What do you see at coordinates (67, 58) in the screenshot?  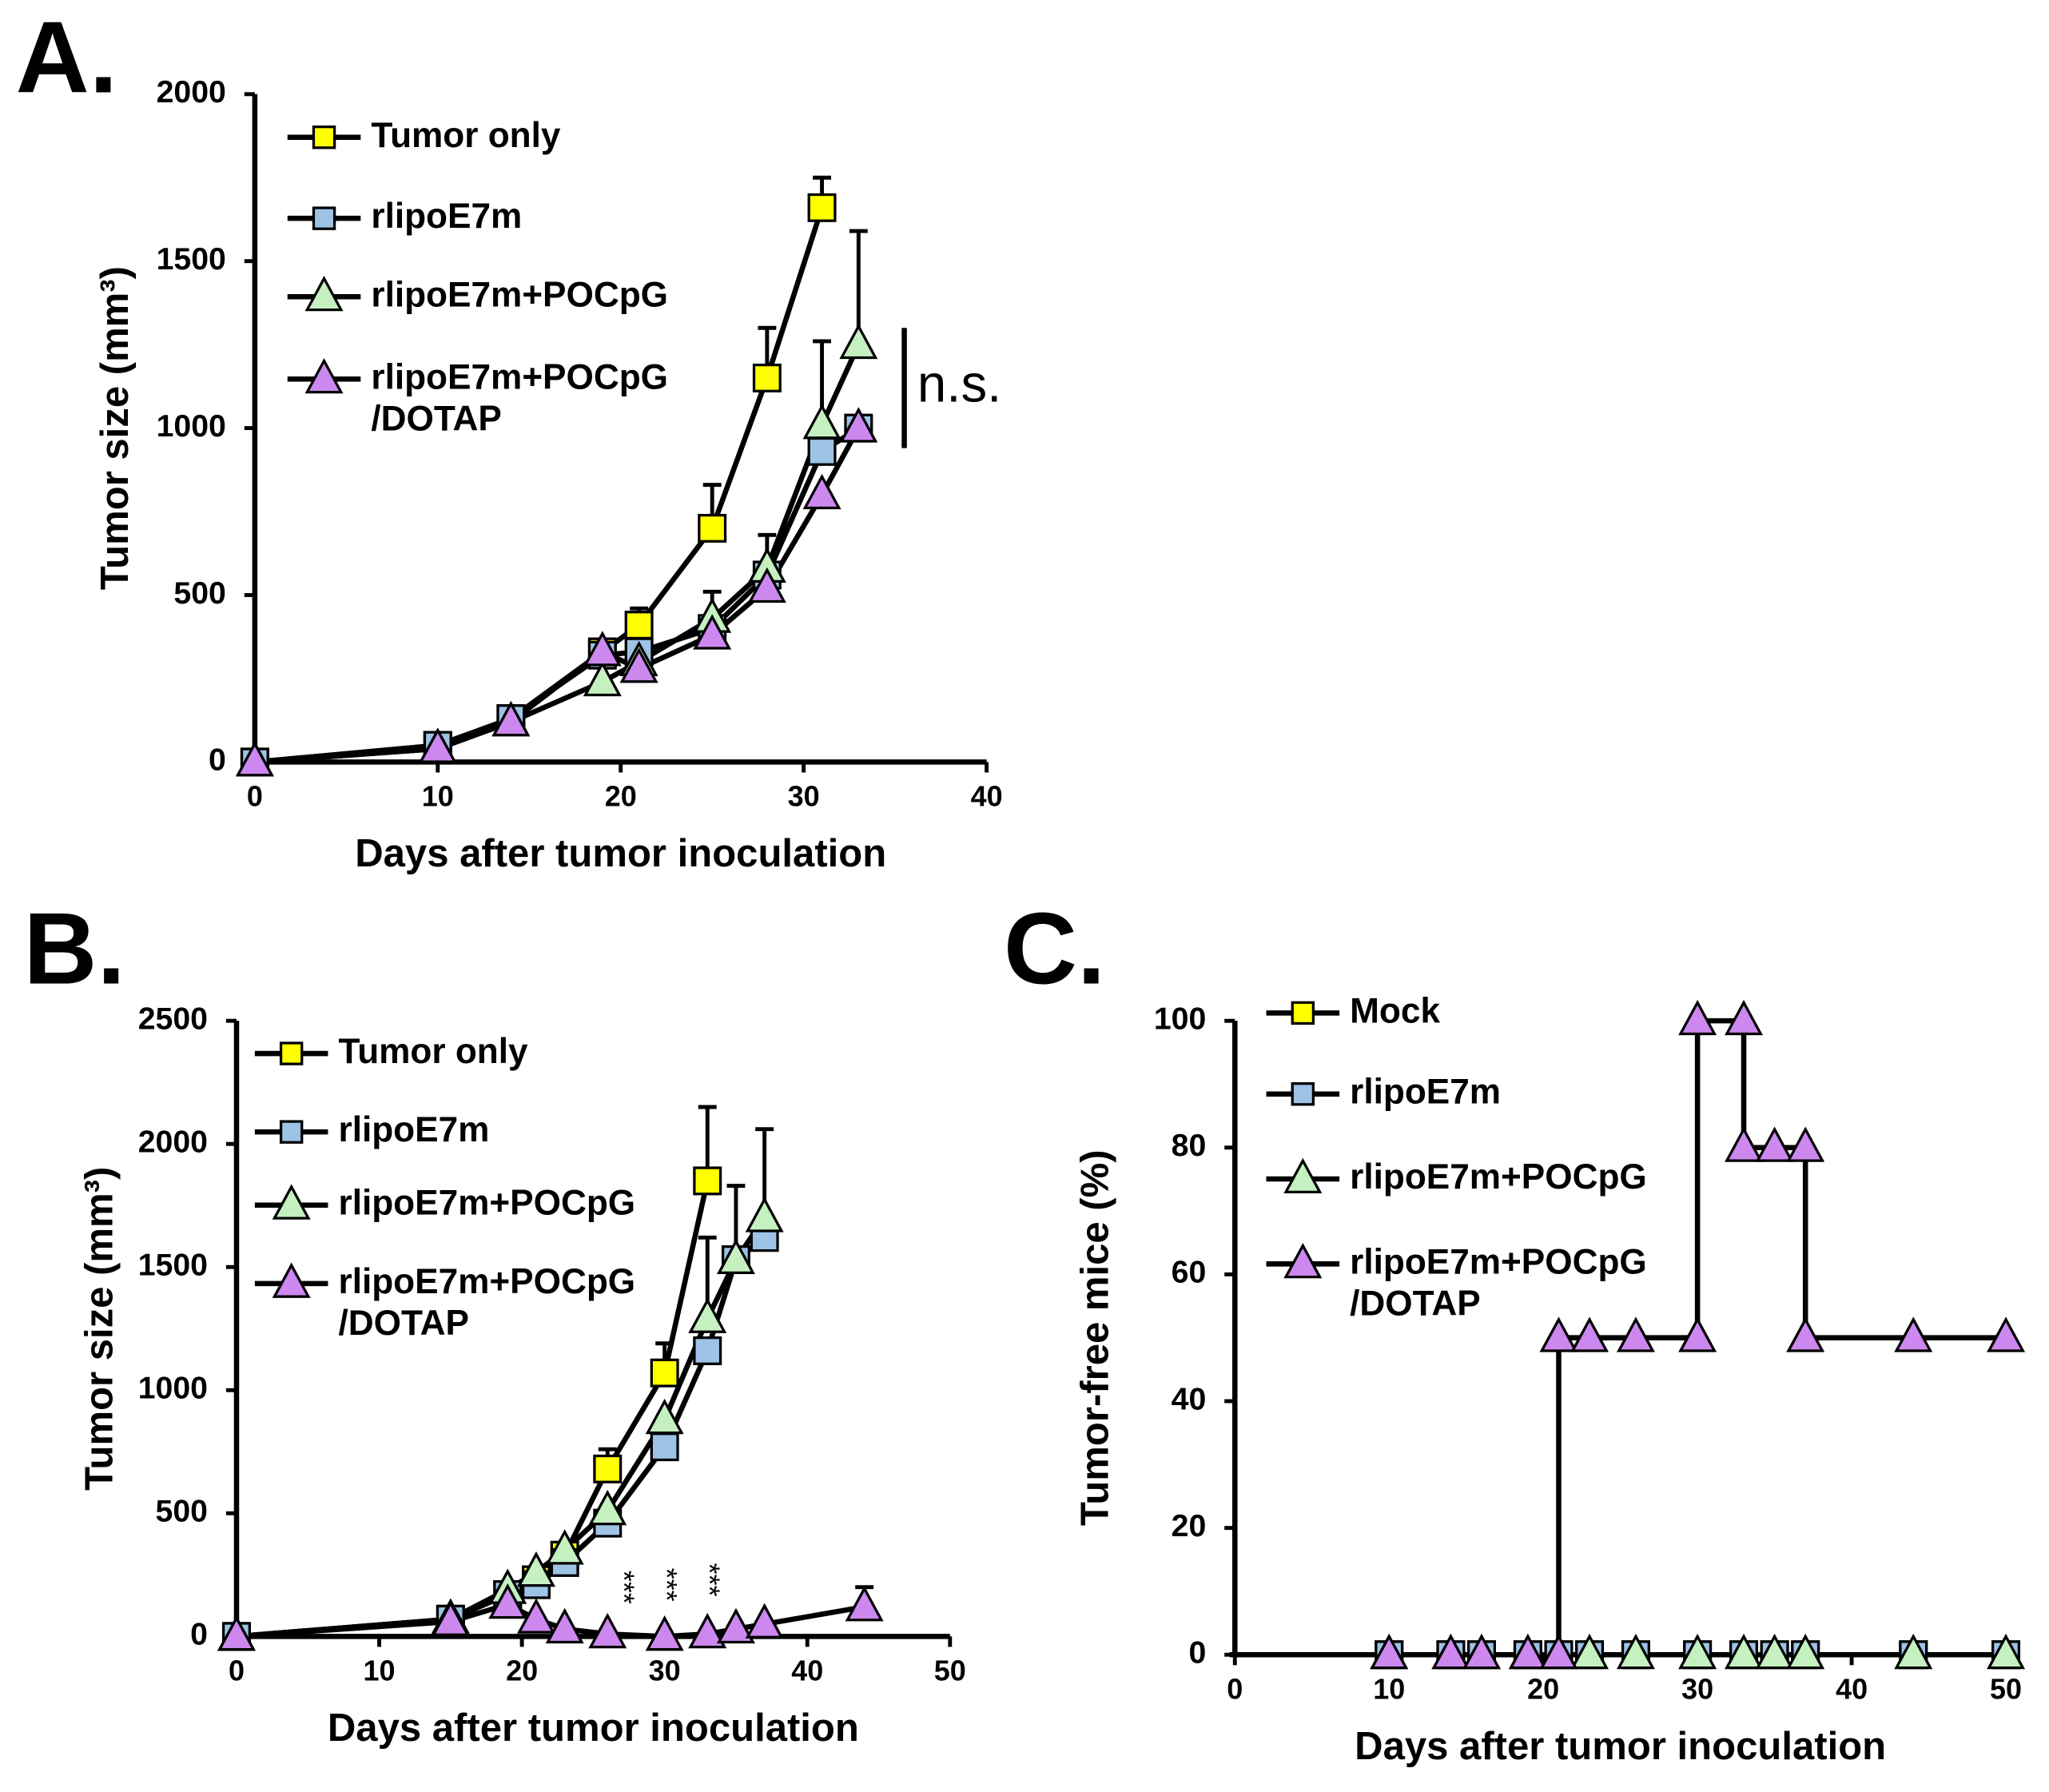 I see `panel-label: A.` at bounding box center [67, 58].